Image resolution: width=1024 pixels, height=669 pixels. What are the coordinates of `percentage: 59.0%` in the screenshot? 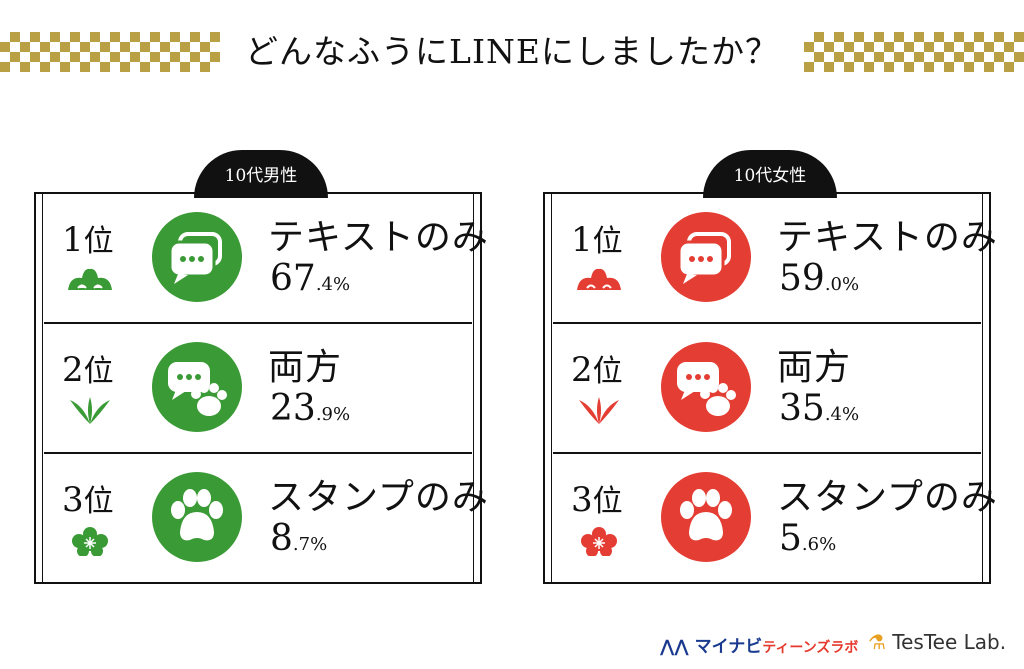 It's located at (819, 278).